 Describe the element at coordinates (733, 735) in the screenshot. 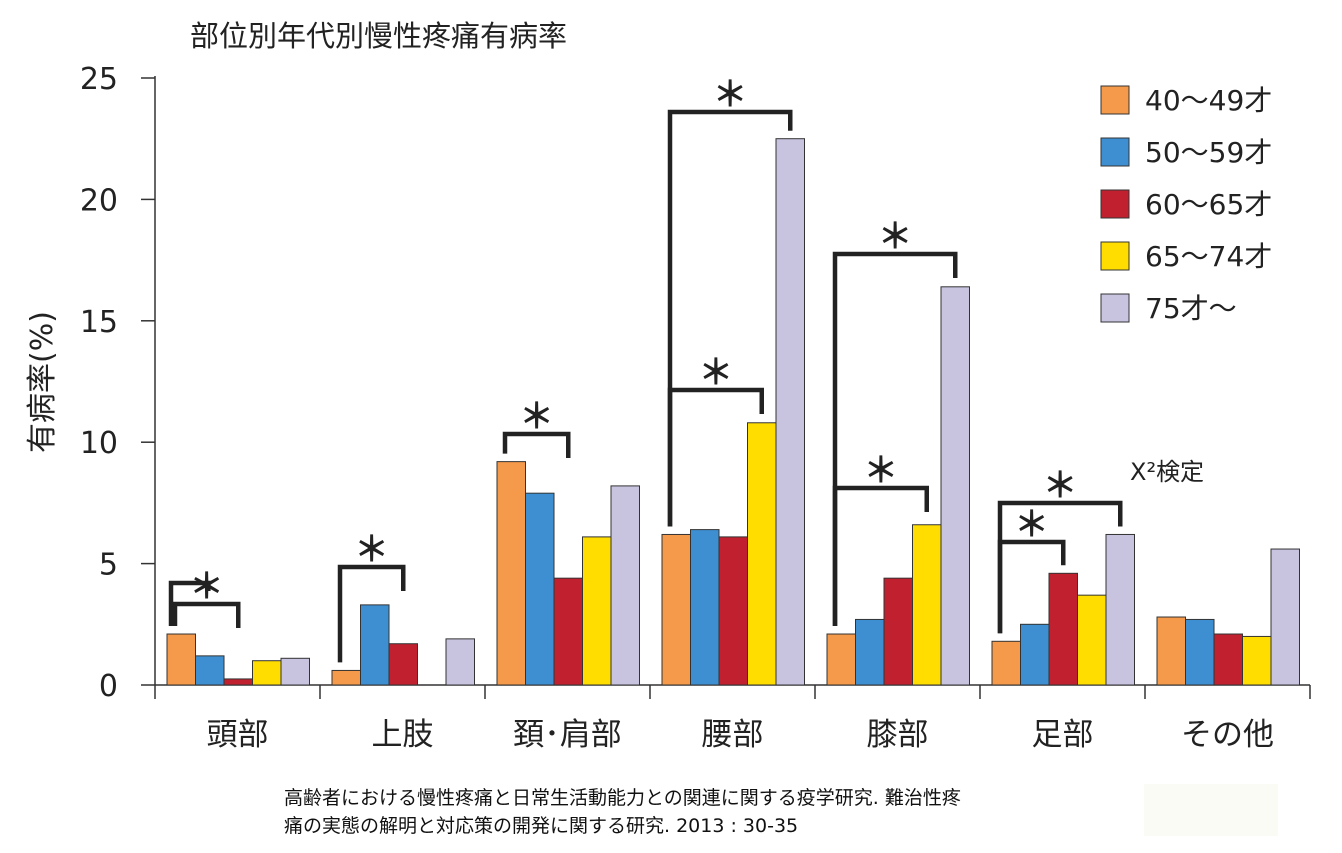

I see `x-tick-label: 腰部` at that location.